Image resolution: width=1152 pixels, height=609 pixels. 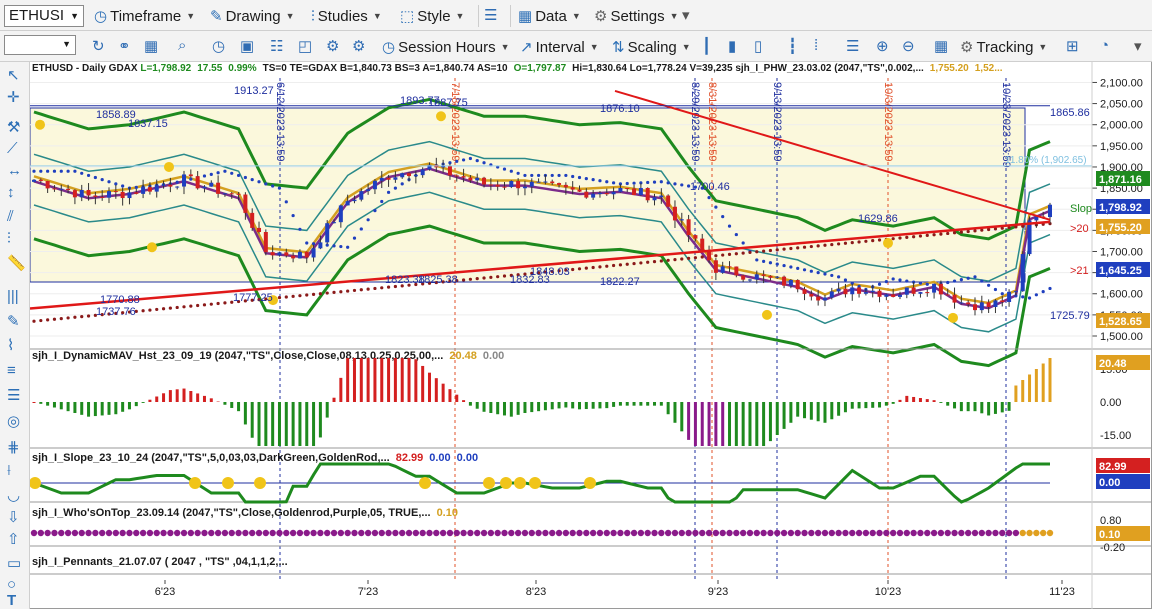 What do you see at coordinates (16, 263) in the screenshot?
I see `ruler-icon: 📏` at bounding box center [16, 263].